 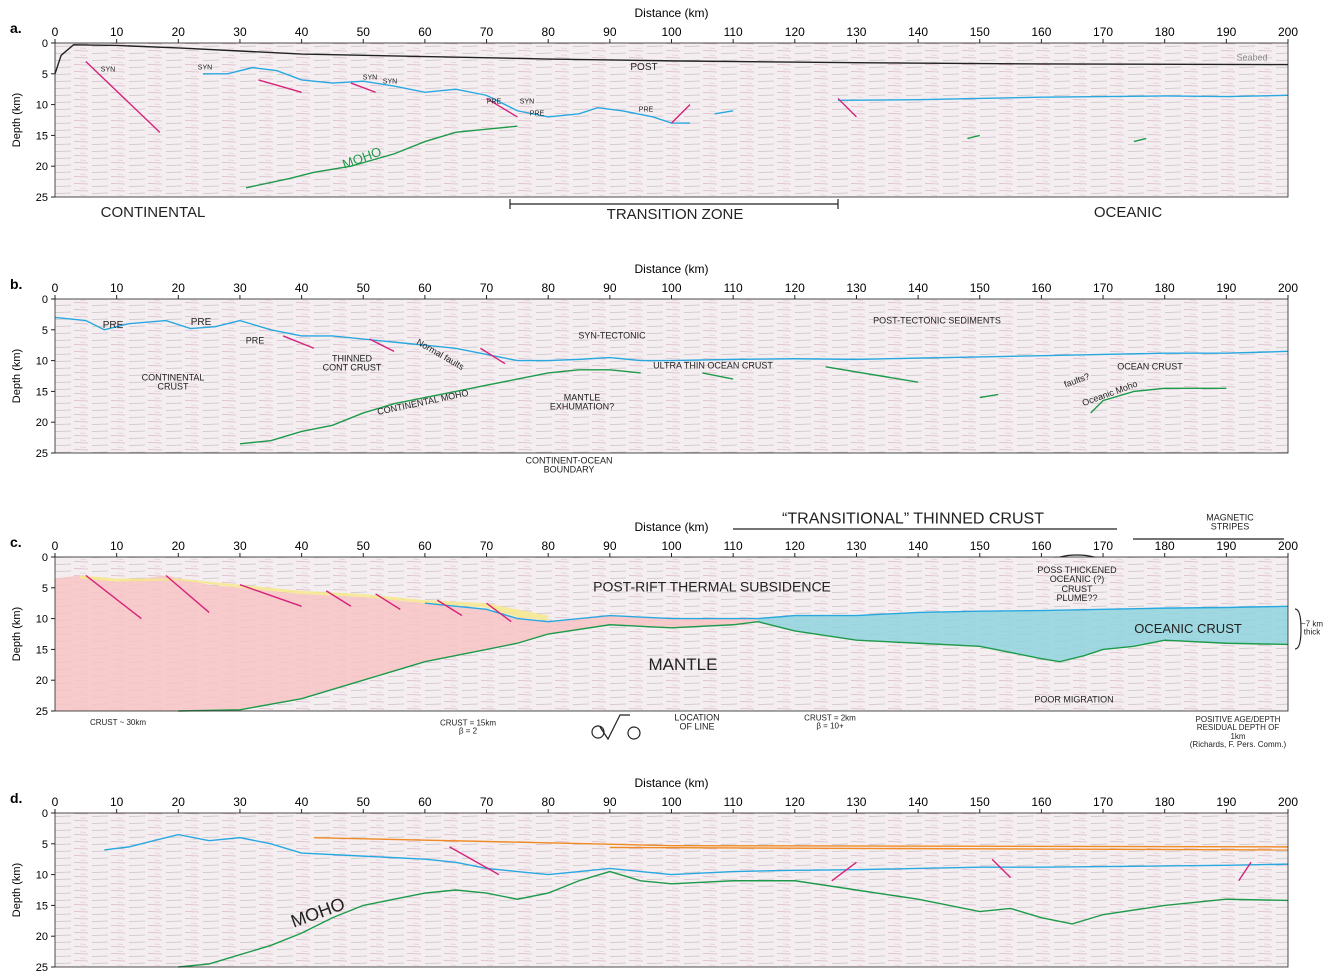 What do you see at coordinates (675, 215) in the screenshot?
I see `annotation: TRANSITION ZONE` at bounding box center [675, 215].